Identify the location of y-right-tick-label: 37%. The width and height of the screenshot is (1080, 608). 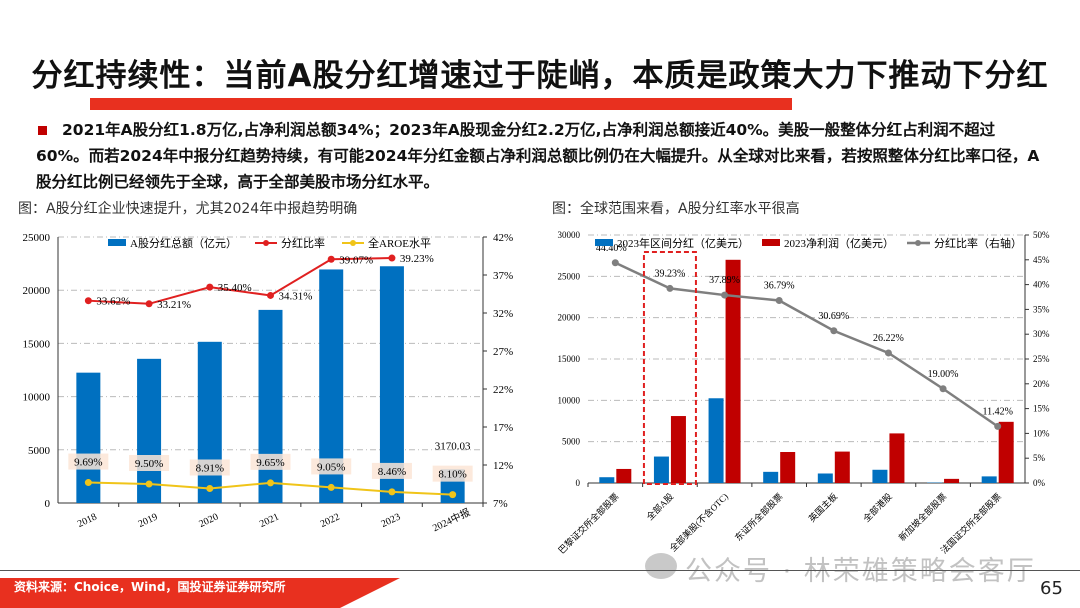
(503, 276).